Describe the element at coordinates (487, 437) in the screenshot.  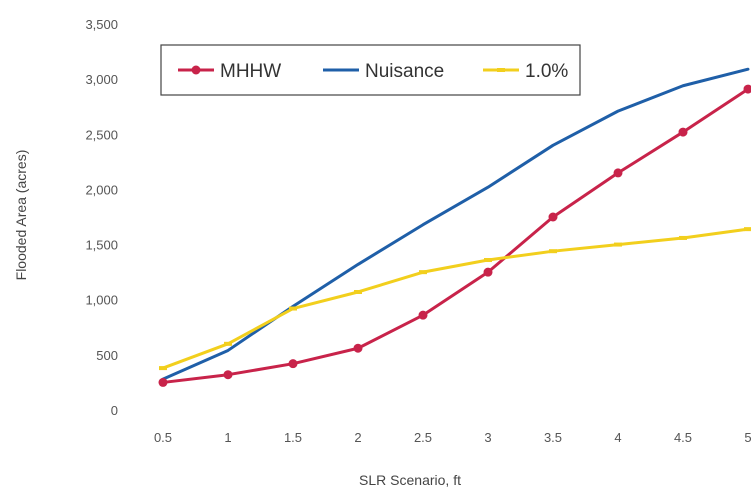
I see `x-tick-label: 3` at that location.